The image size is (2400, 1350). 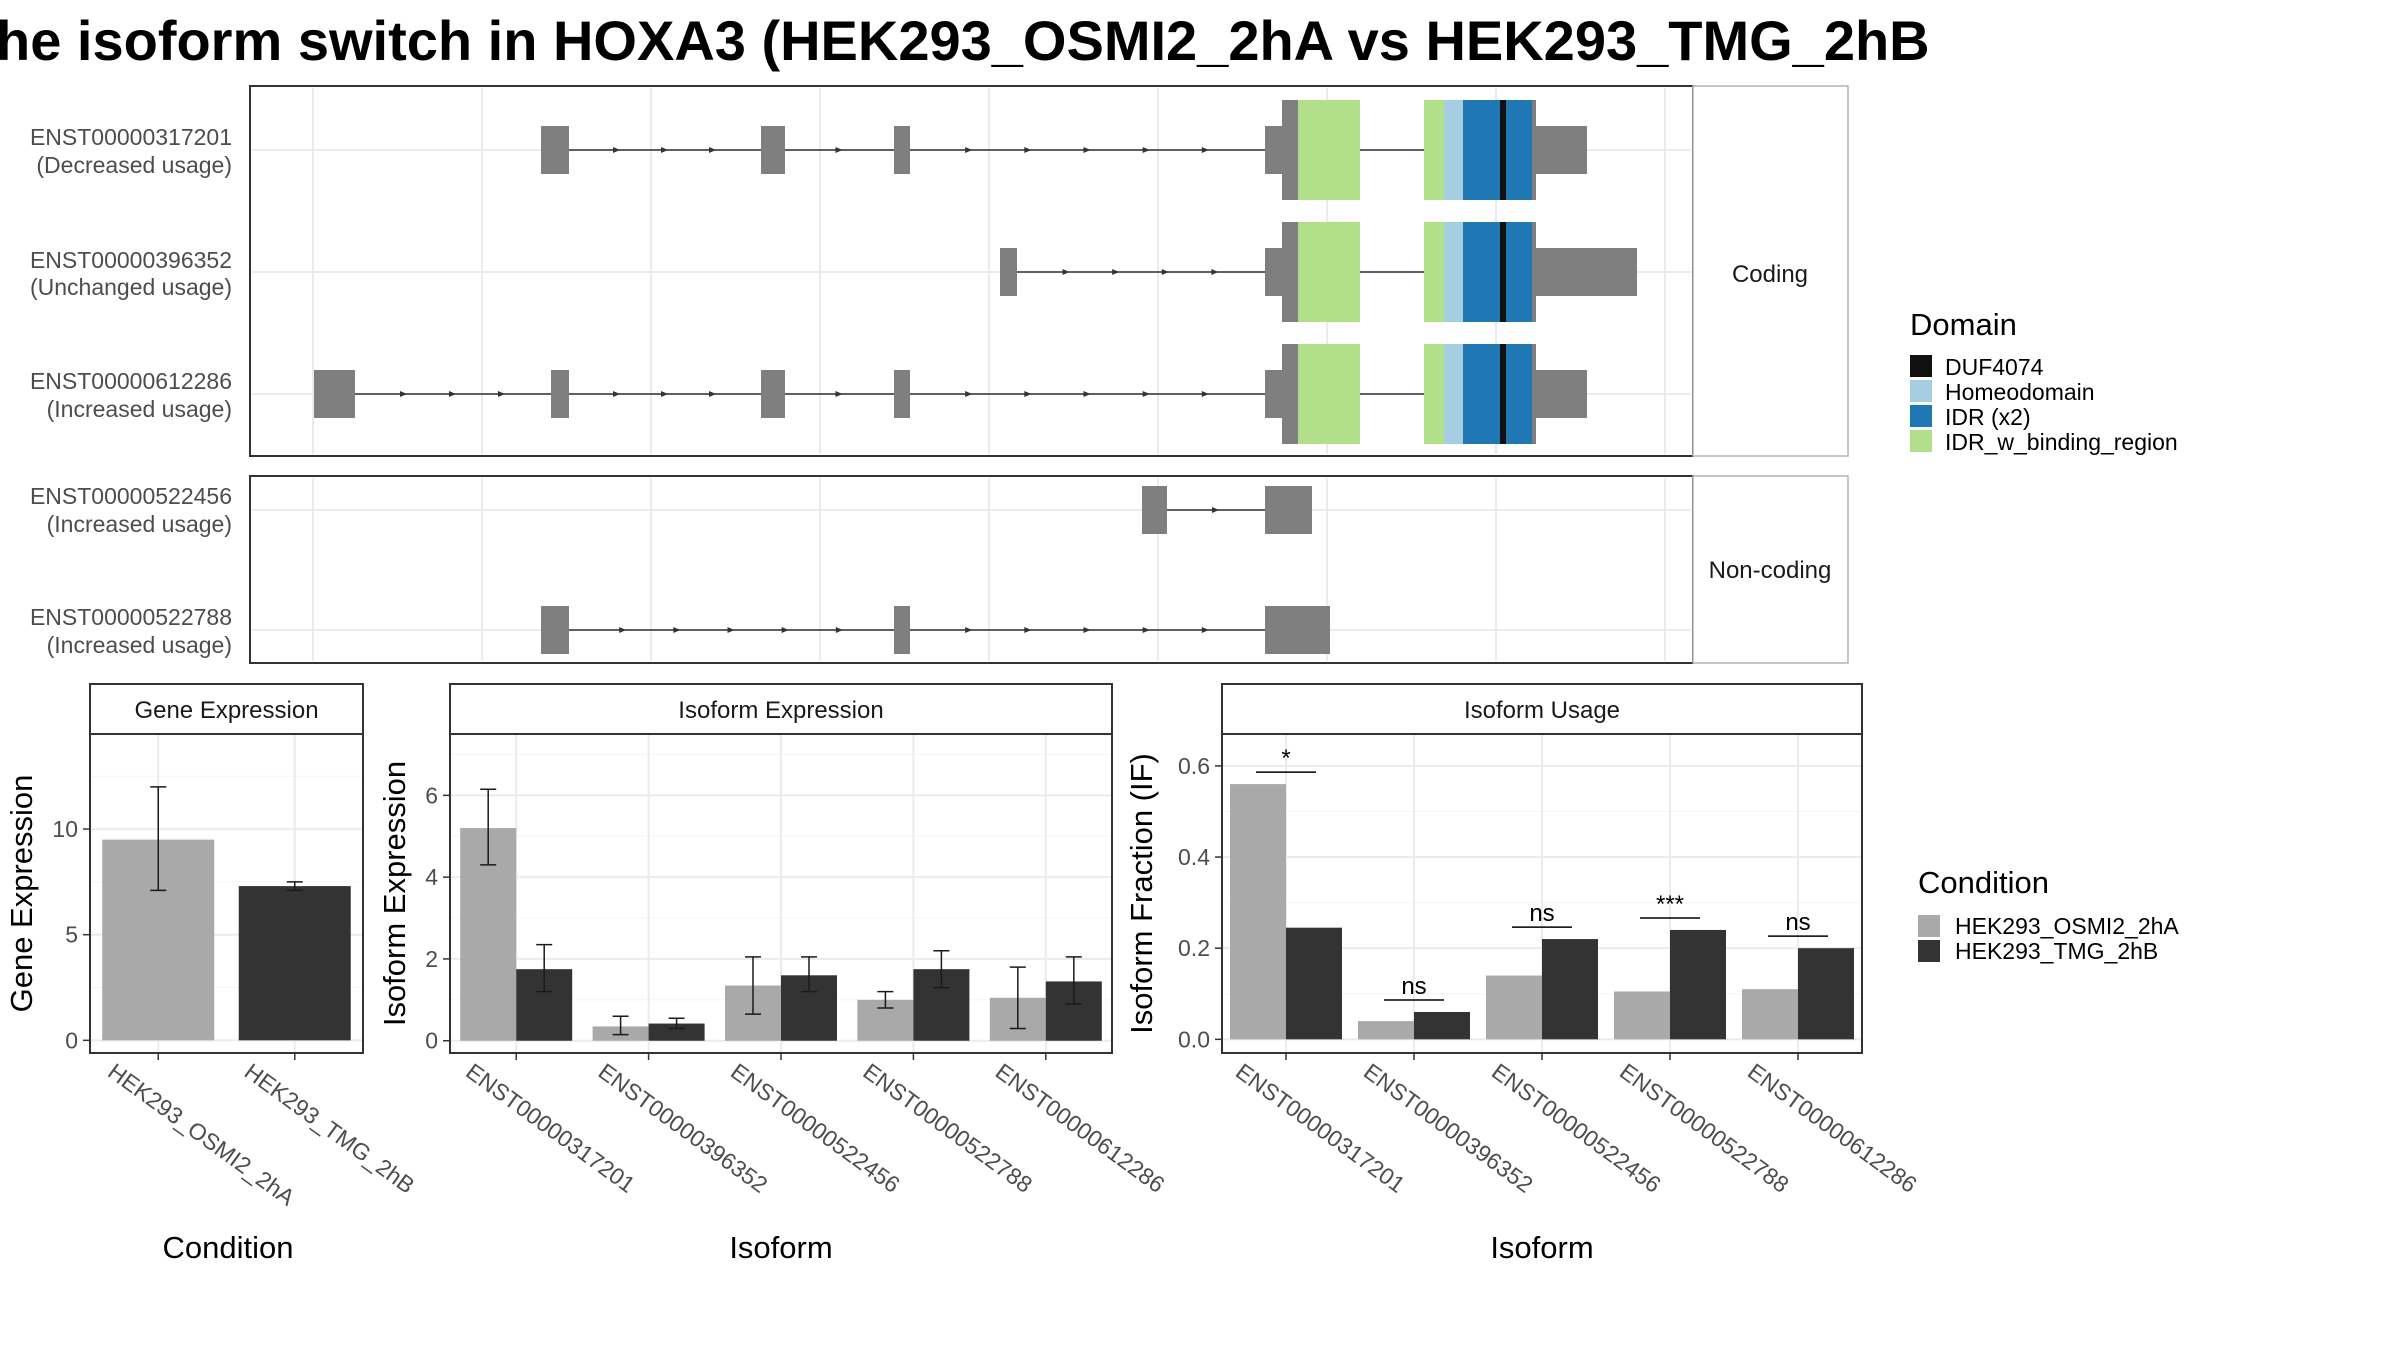 I want to click on y-tick-label: 4, so click(x=431, y=877).